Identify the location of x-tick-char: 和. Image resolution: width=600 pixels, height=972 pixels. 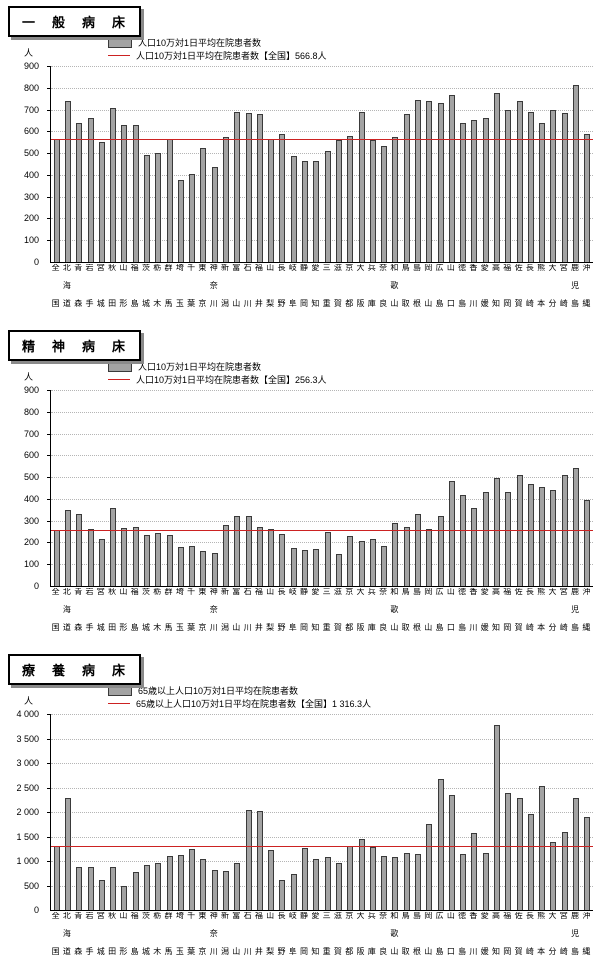
(394, 268).